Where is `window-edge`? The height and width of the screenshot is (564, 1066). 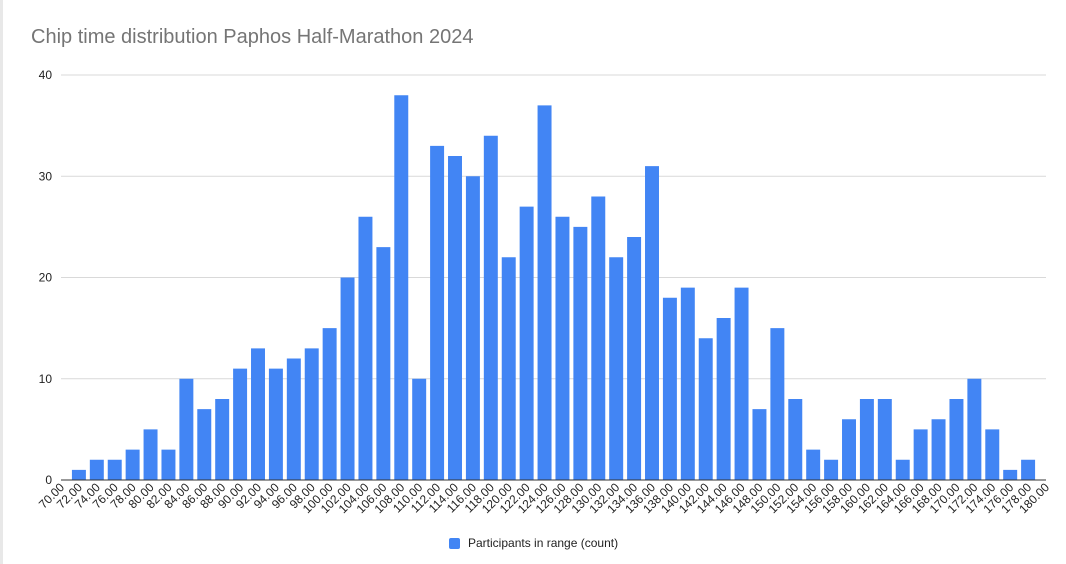
window-edge is located at coordinates (1, 282).